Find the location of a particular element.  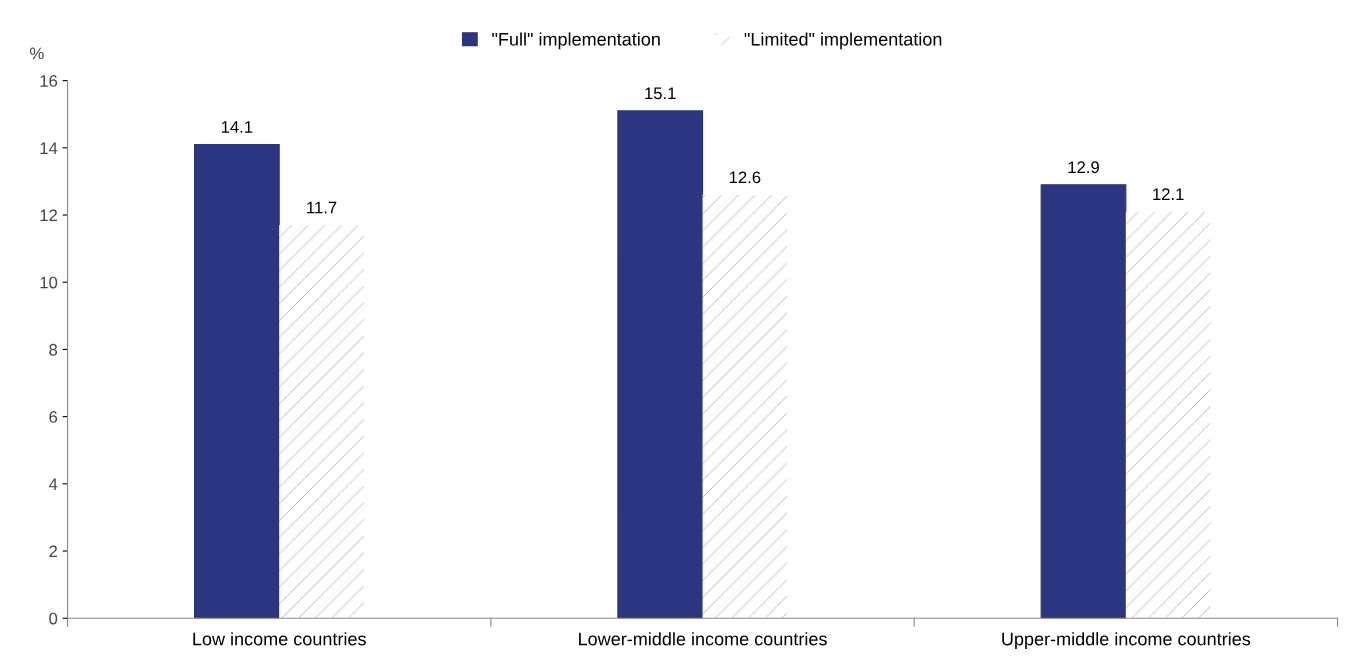

data-label: 12.1 is located at coordinates (1168, 194).